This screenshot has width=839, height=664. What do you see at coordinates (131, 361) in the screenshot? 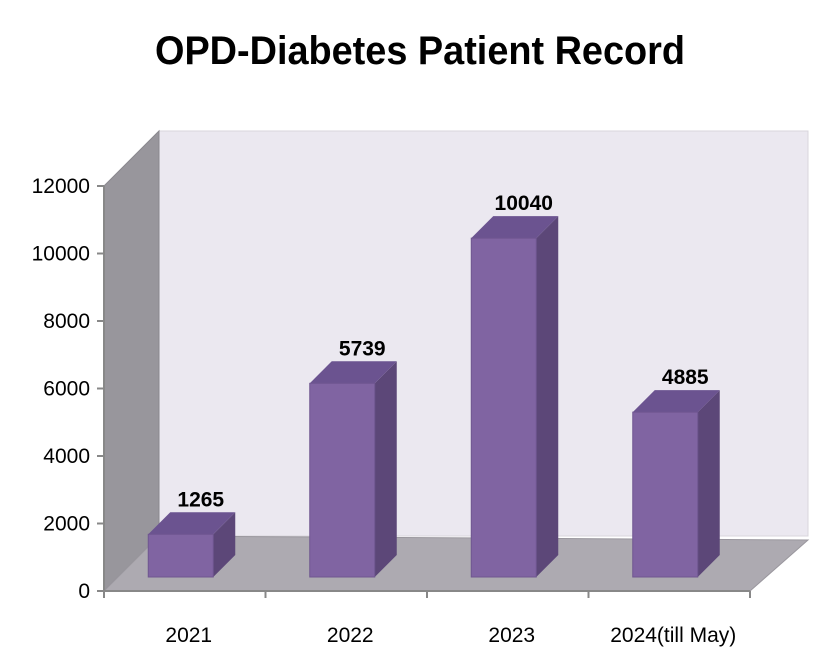
I see `side-wall` at bounding box center [131, 361].